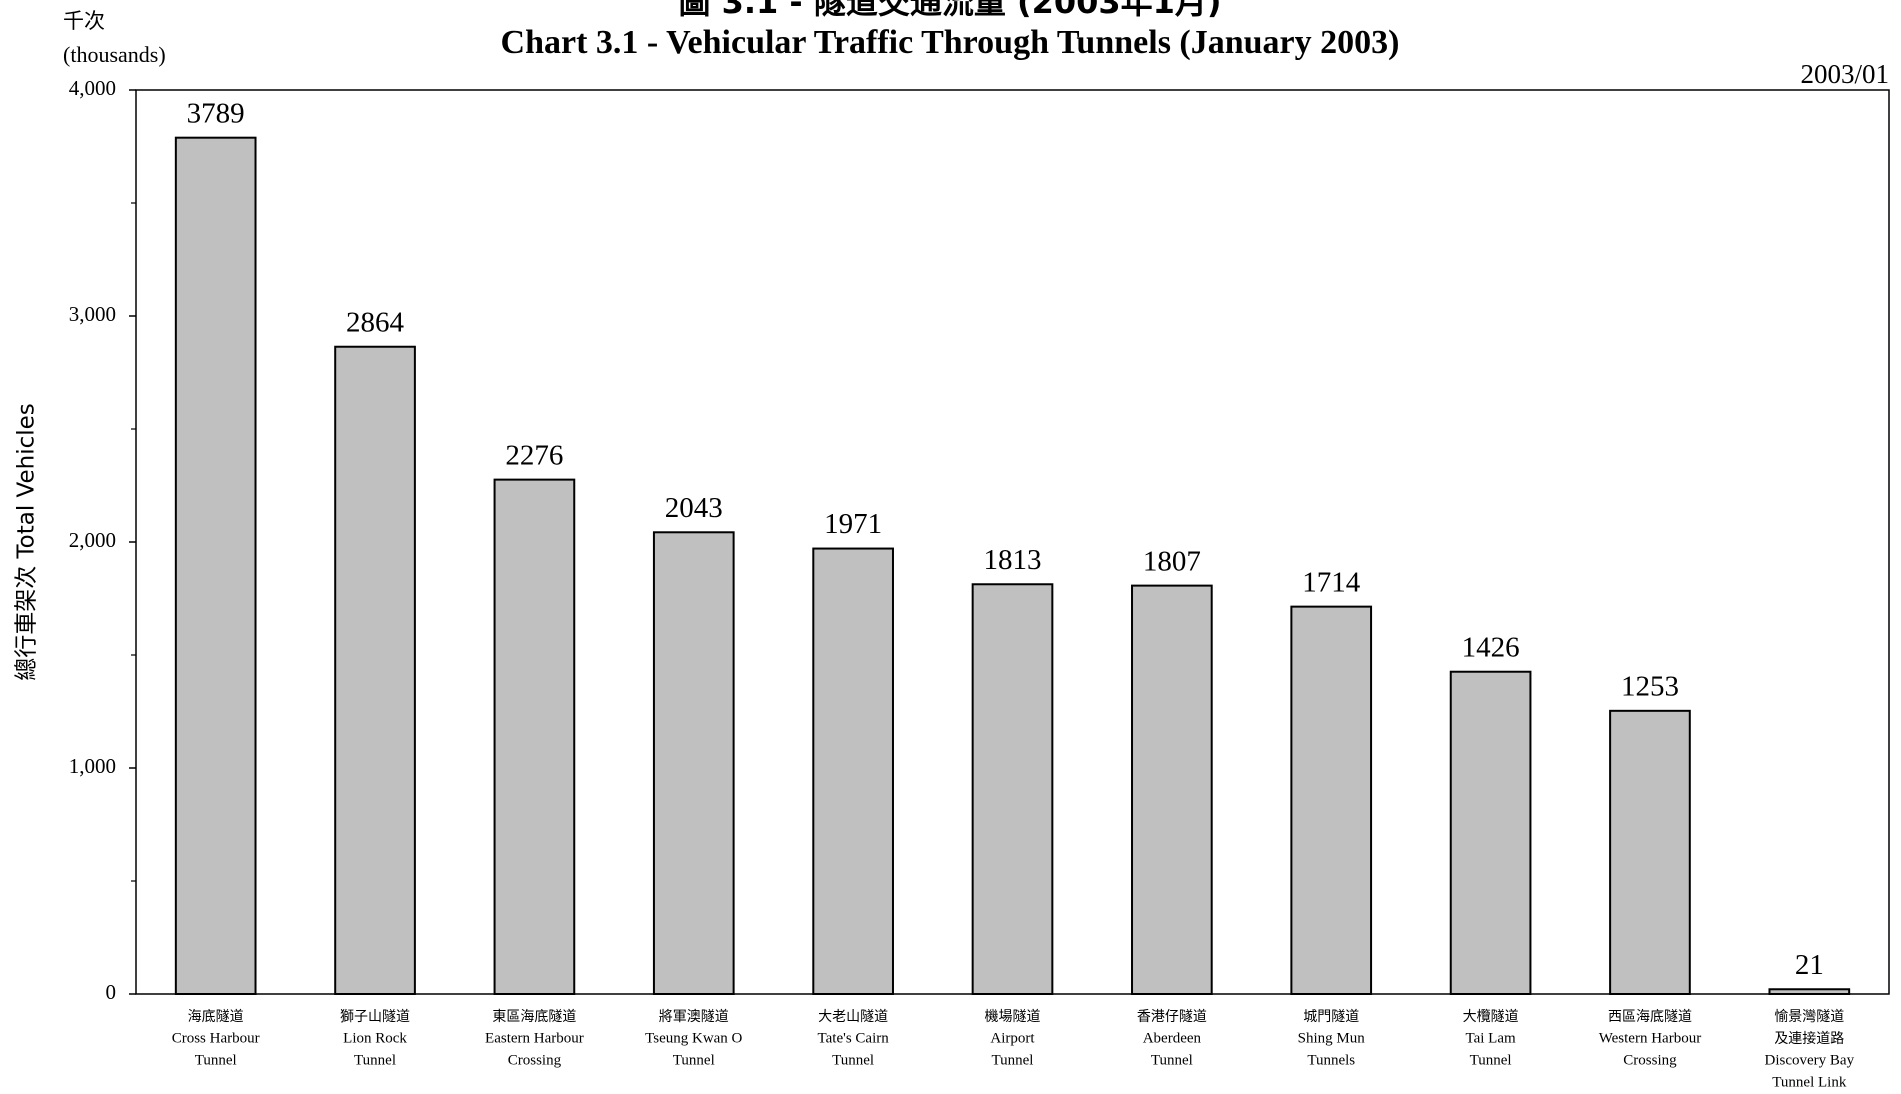 The width and height of the screenshot is (1901, 1094). Describe the element at coordinates (92, 766) in the screenshot. I see `y-tick-label: 1,000` at that location.